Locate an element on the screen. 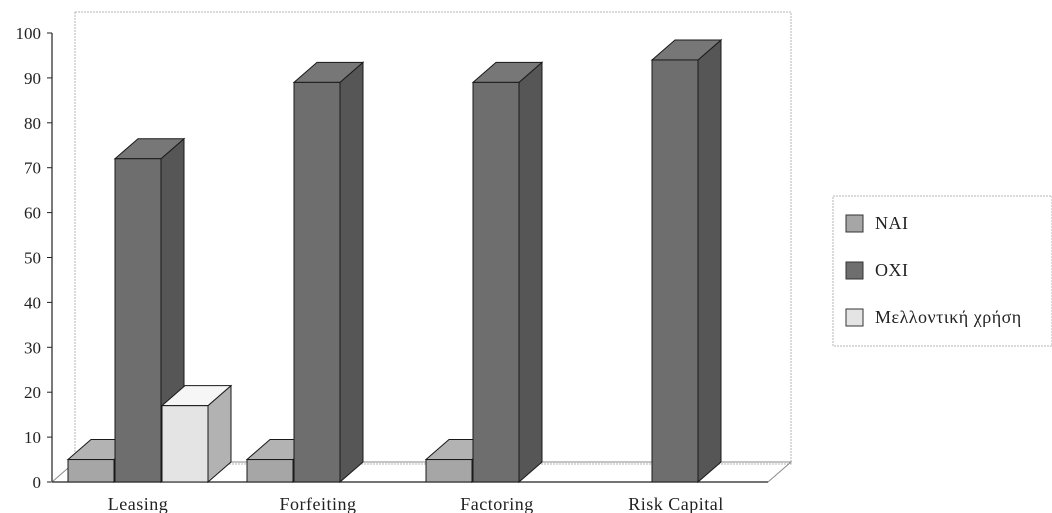  category-label: Leasing is located at coordinates (138, 503).